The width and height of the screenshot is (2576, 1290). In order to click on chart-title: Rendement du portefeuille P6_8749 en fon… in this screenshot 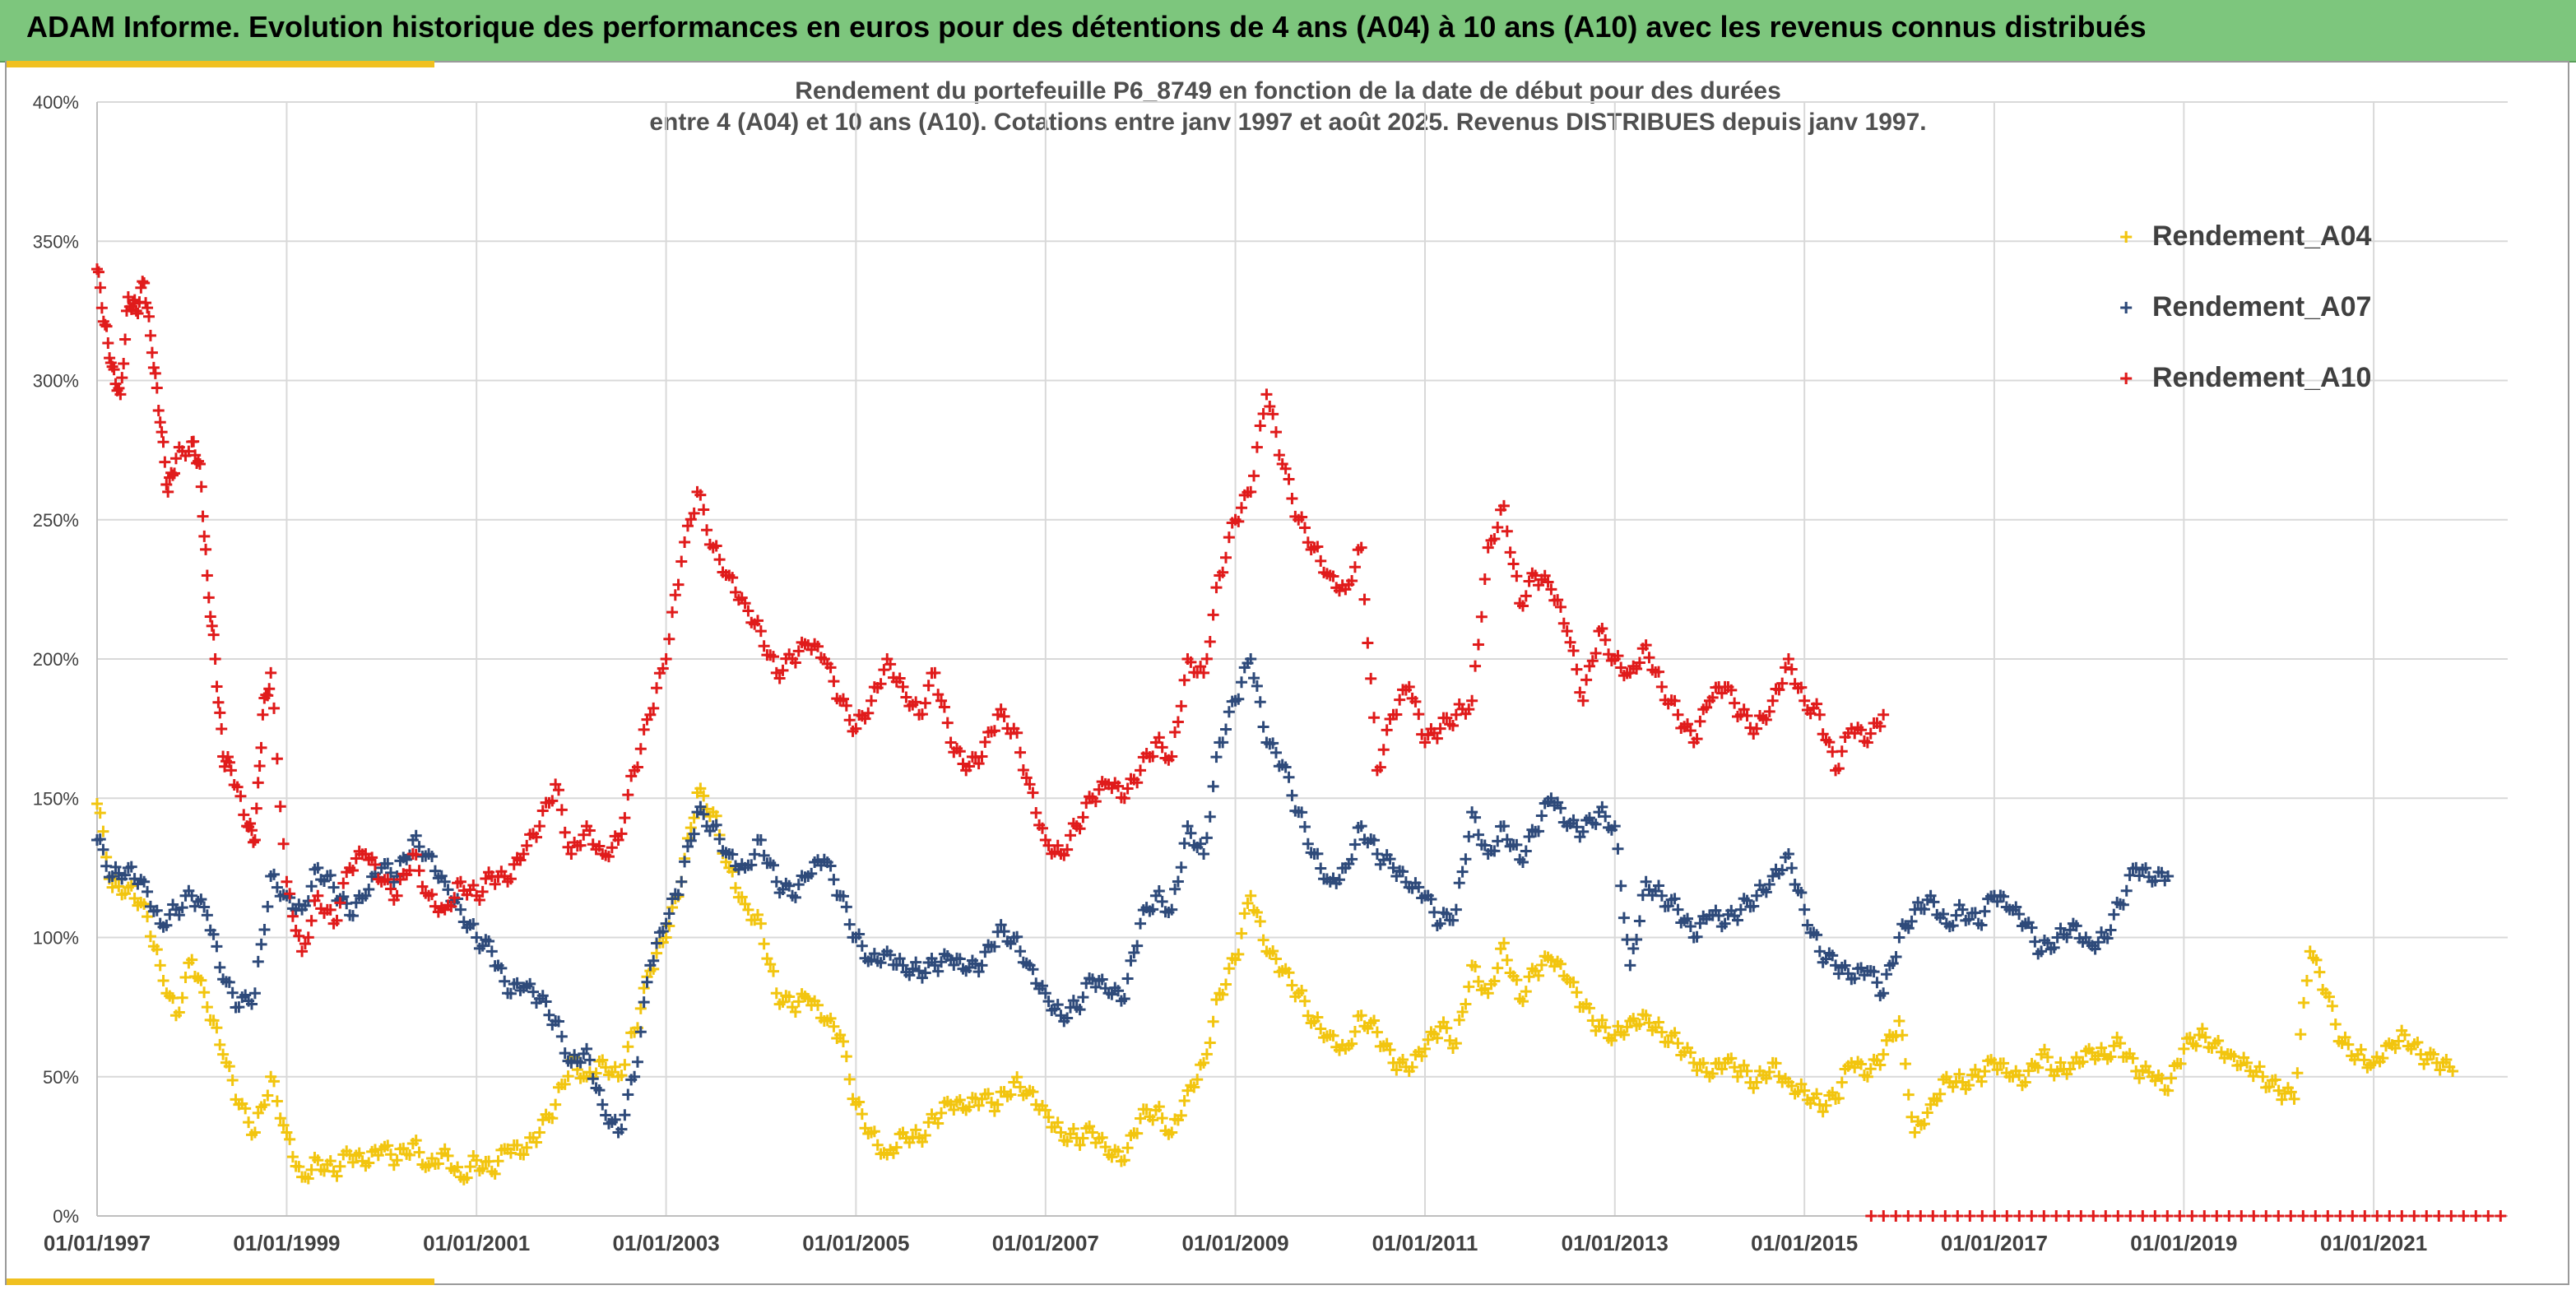, I will do `click(1288, 107)`.